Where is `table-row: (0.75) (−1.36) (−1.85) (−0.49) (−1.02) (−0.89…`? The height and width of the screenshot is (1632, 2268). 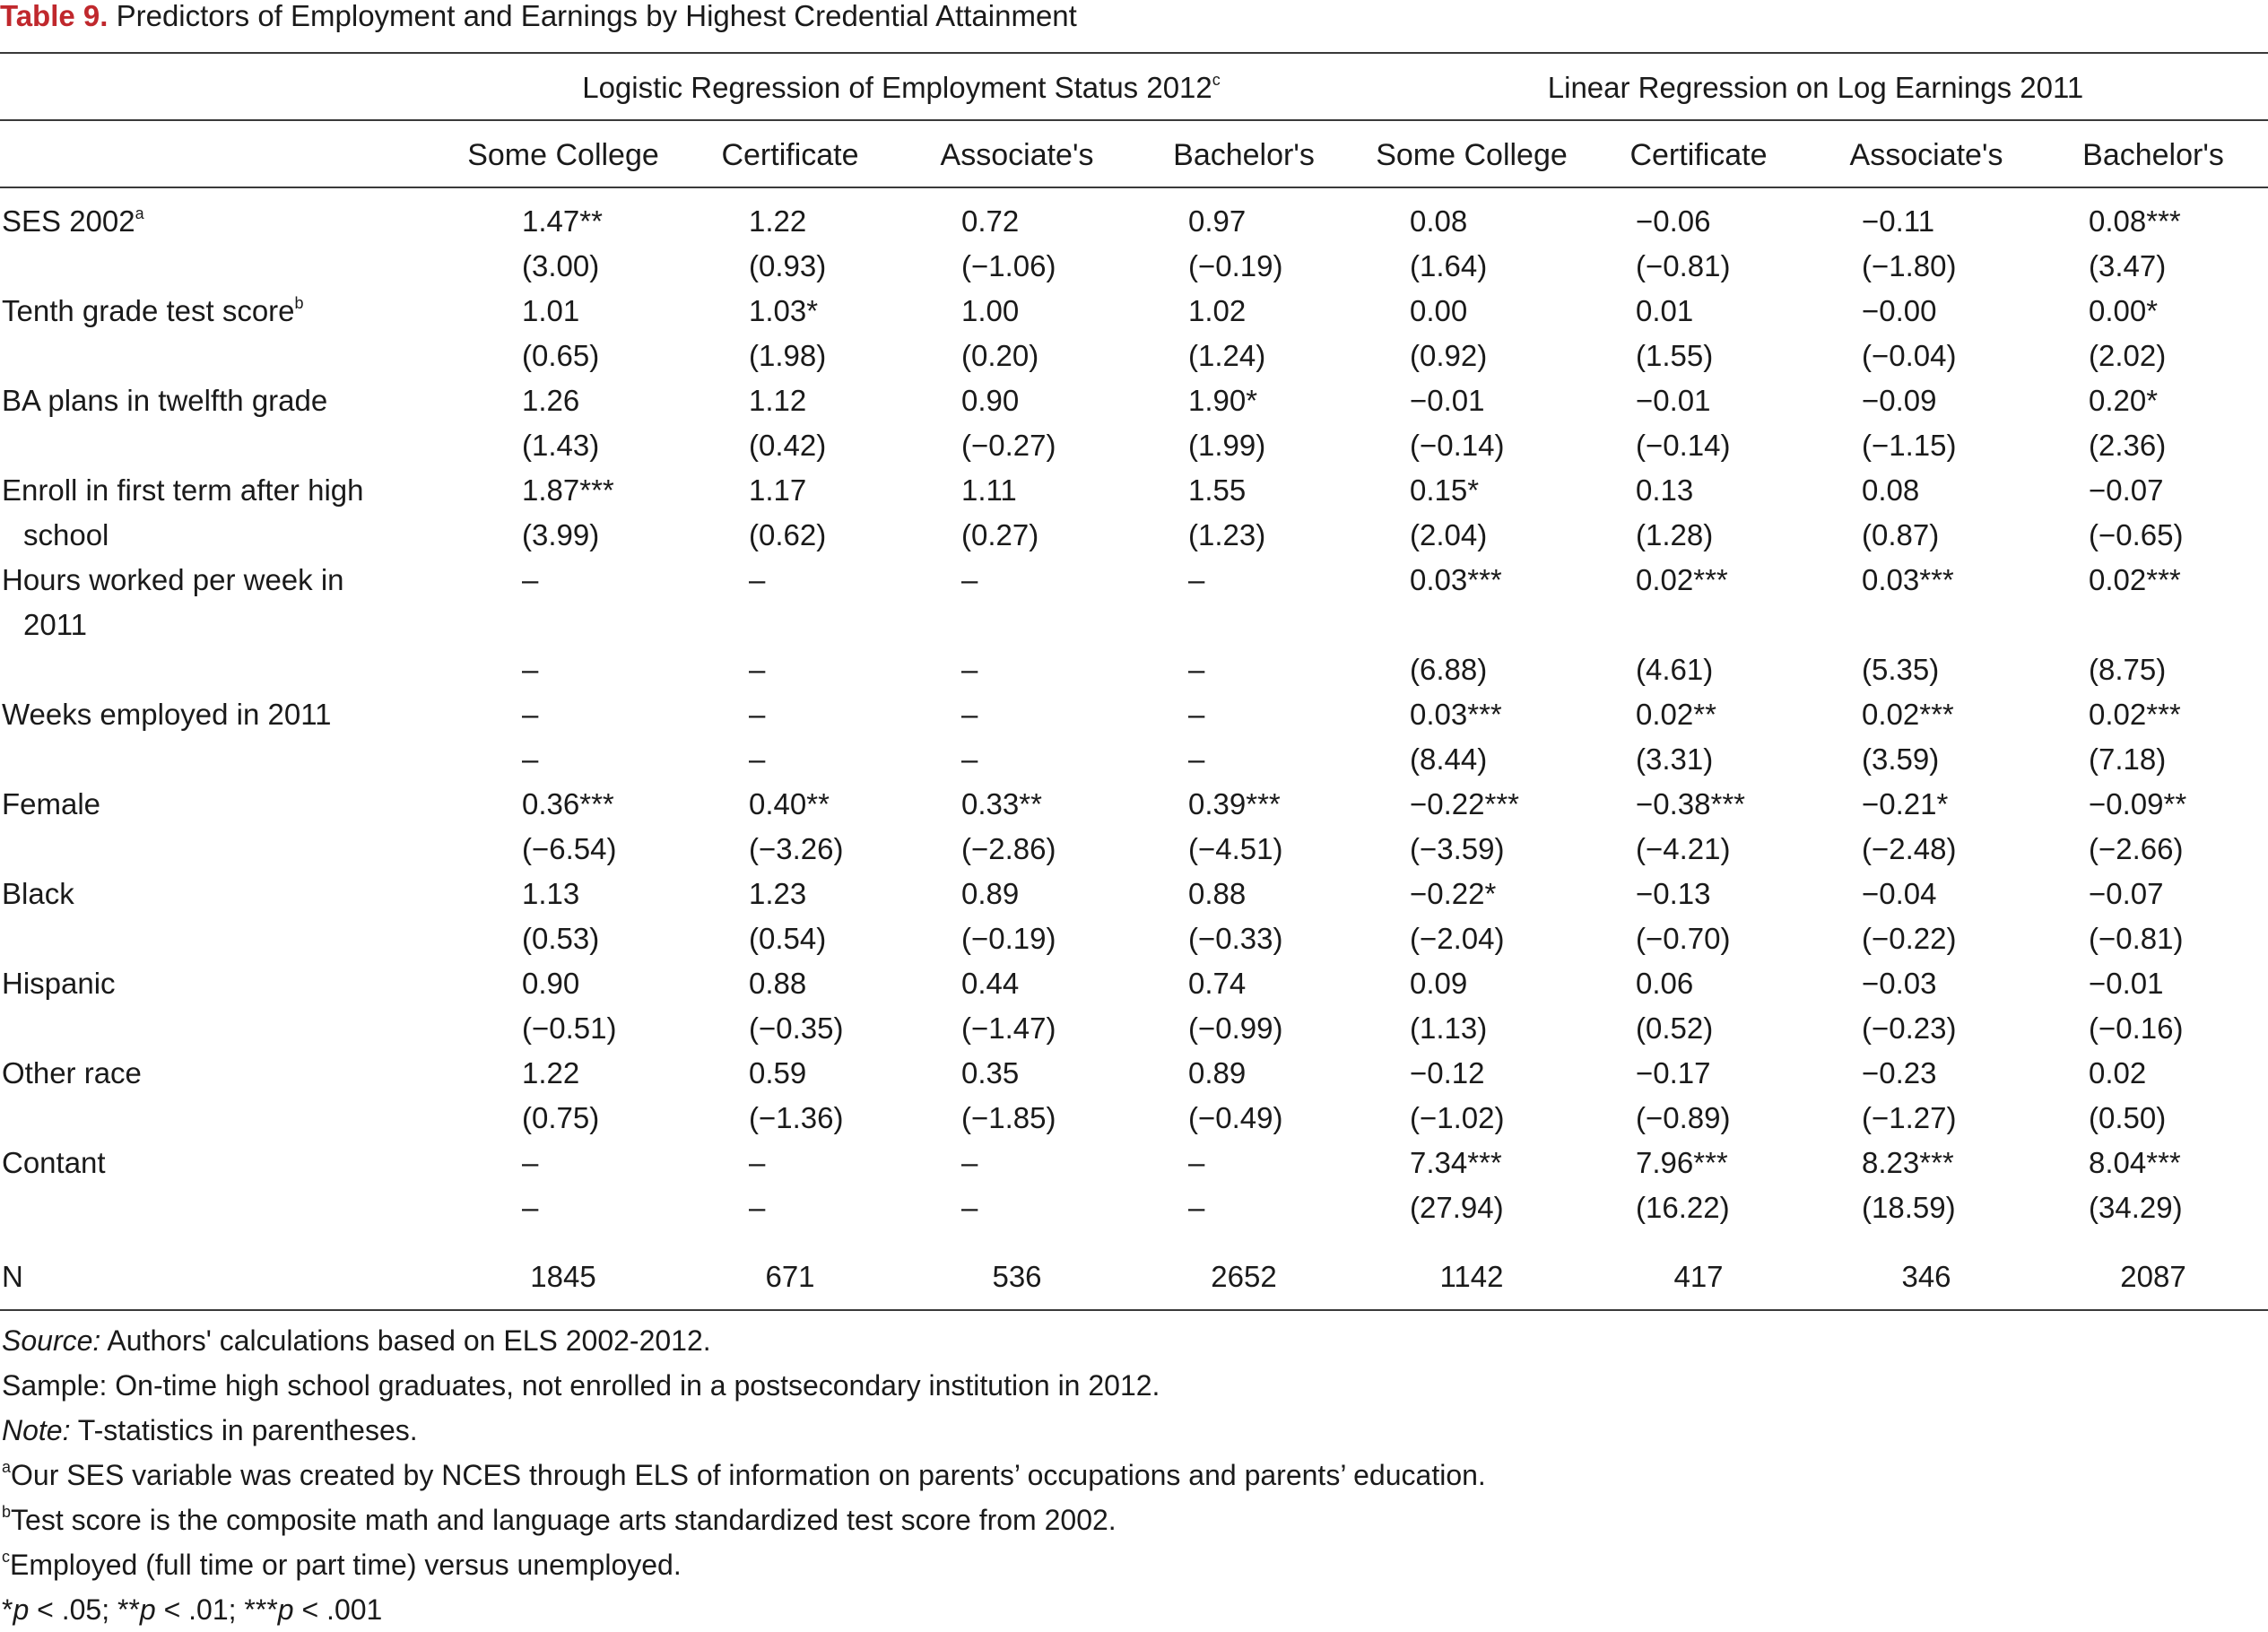 table-row: (0.75) (−1.36) (−1.85) (−0.49) (−1.02) (−0.89… is located at coordinates (1134, 1118).